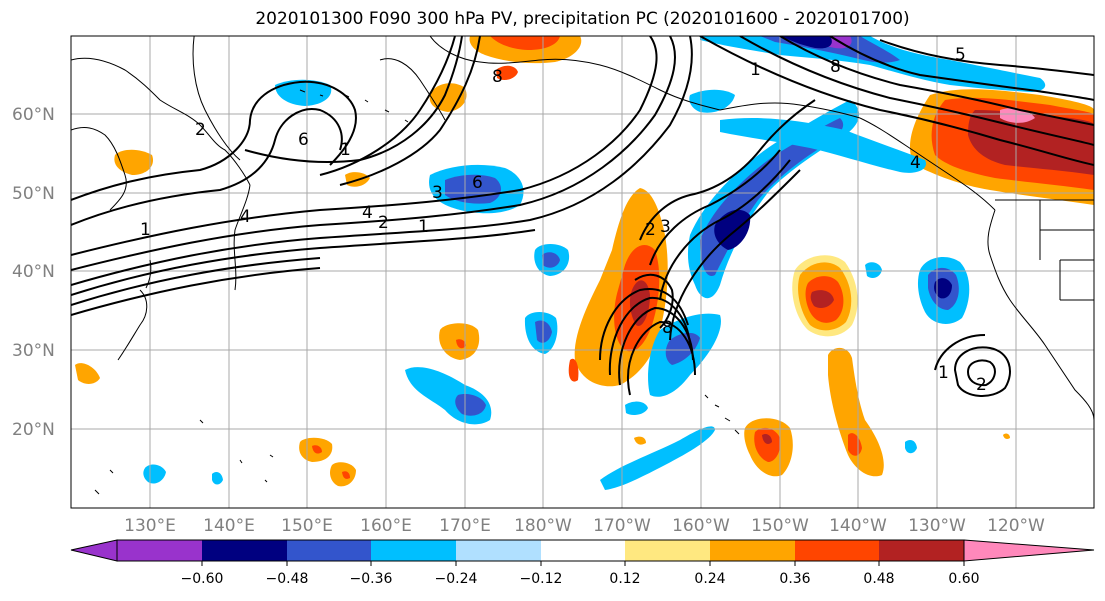 This screenshot has width=1105, height=601. I want to click on colorbar-tick-label: 0.36, so click(794, 579).